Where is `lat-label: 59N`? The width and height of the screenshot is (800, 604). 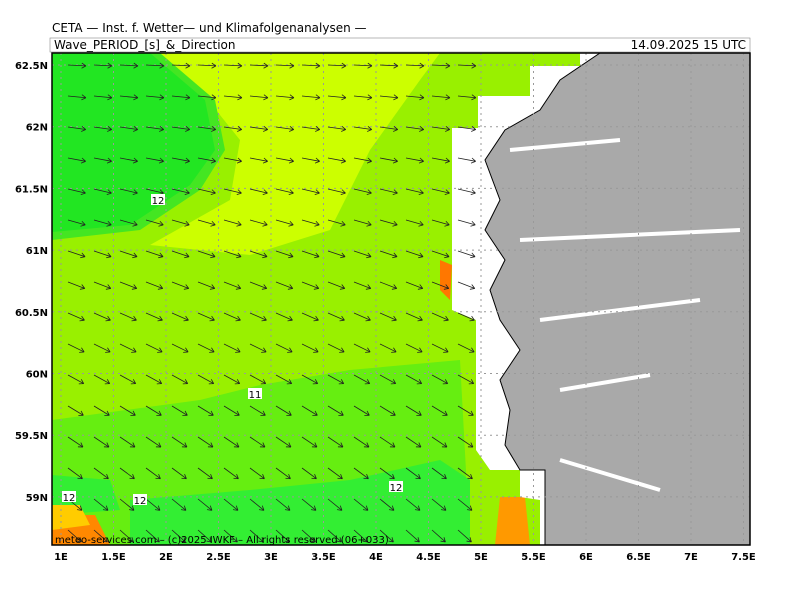
lat-label: 59N is located at coordinates (37, 498).